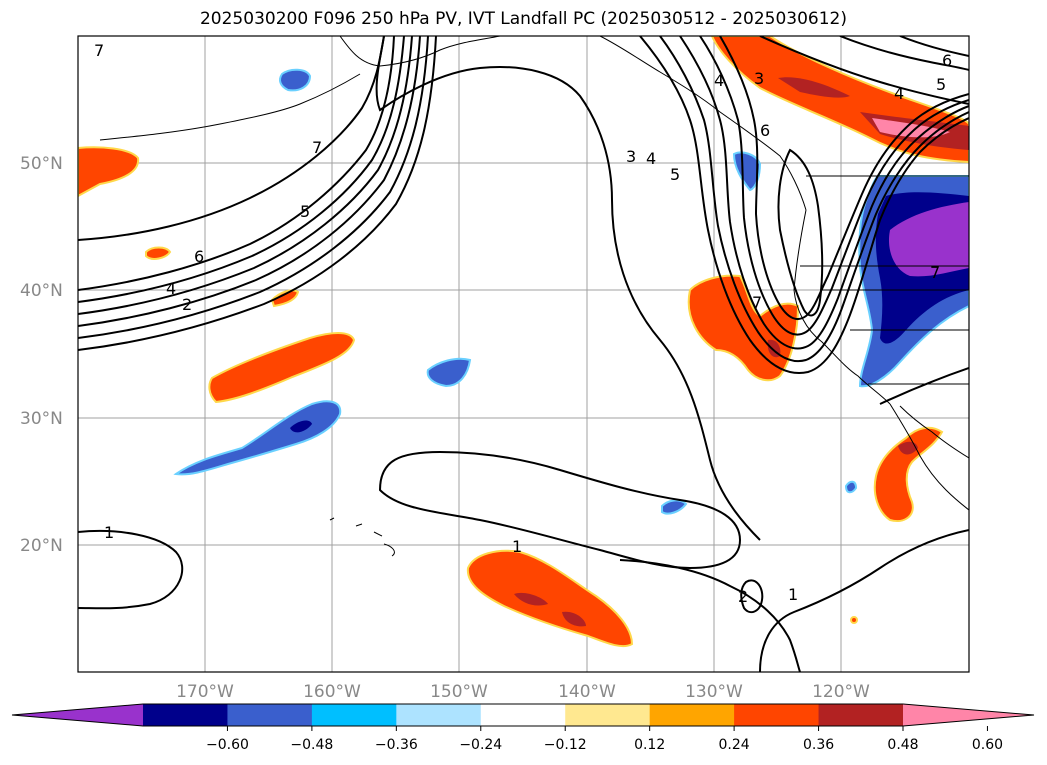  What do you see at coordinates (41, 355) in the screenshot?
I see `lat-axis: 50°N 40°N 30°N 20°N` at bounding box center [41, 355].